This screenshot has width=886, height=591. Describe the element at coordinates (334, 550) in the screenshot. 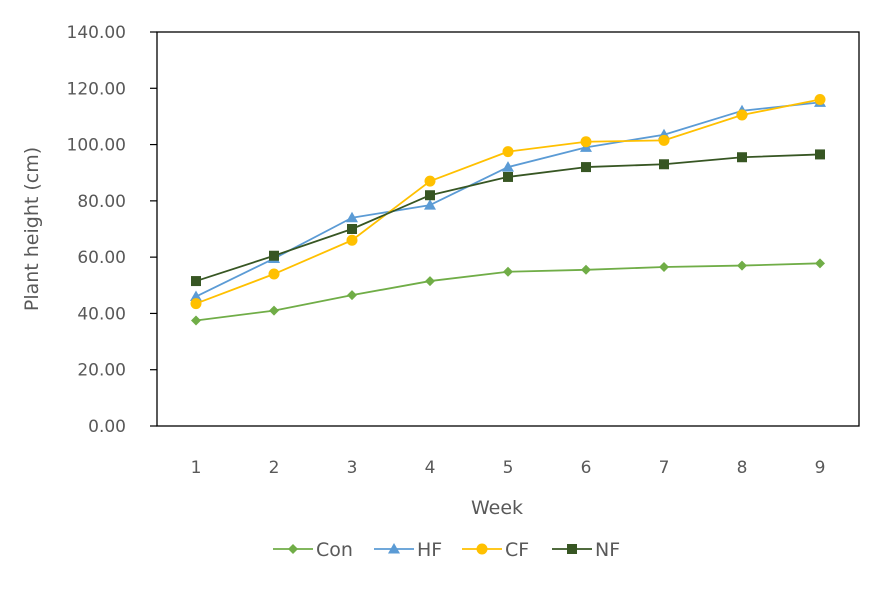

I see `legend-label-con: Con` at that location.